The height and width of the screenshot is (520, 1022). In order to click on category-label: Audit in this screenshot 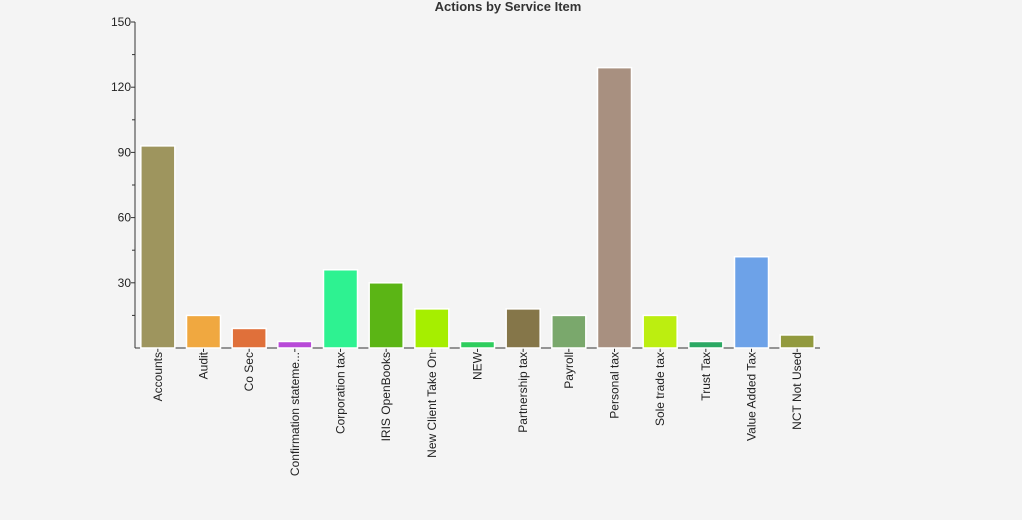, I will do `click(204, 365)`.